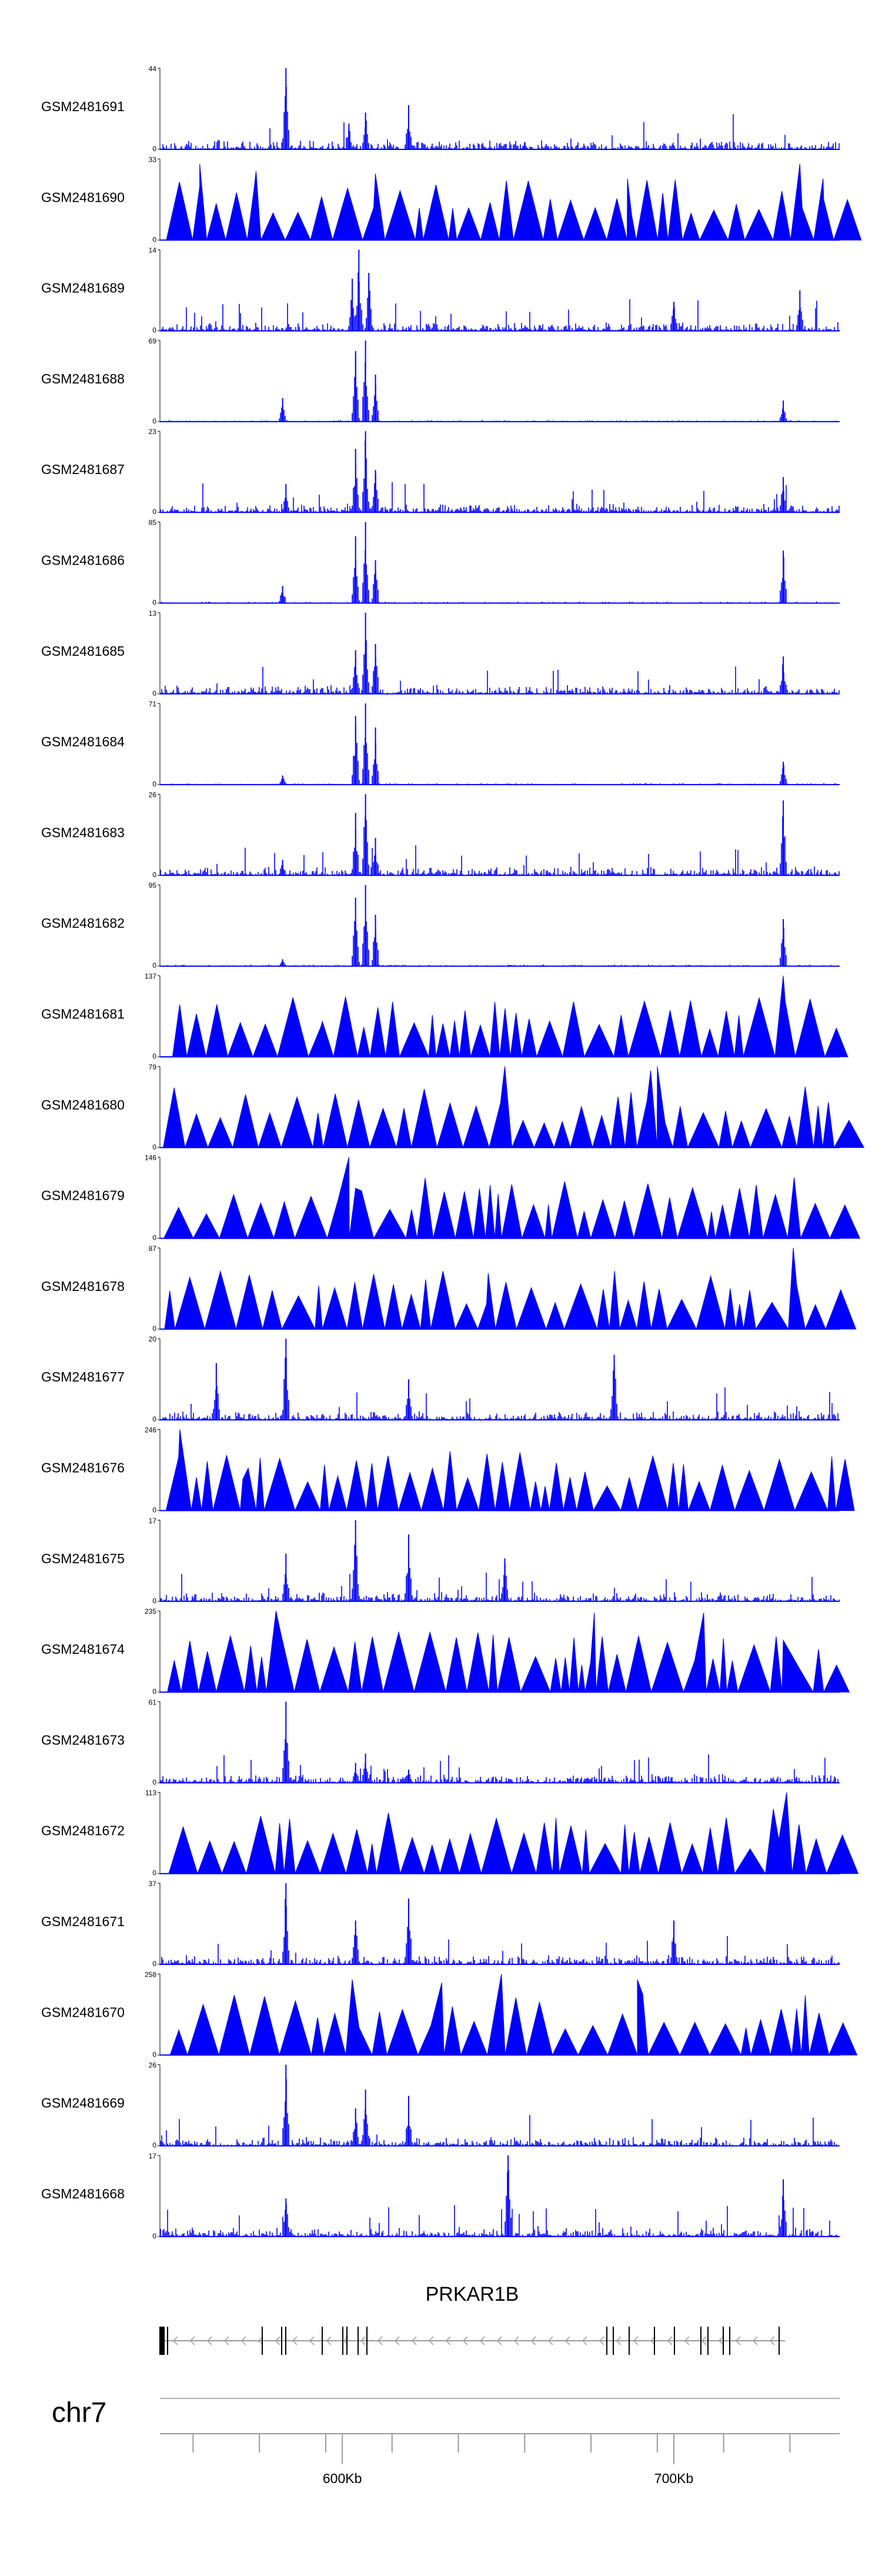 This screenshot has width=882, height=2576. What do you see at coordinates (153, 2065) in the screenshot?
I see `y-max-label: 26` at bounding box center [153, 2065].